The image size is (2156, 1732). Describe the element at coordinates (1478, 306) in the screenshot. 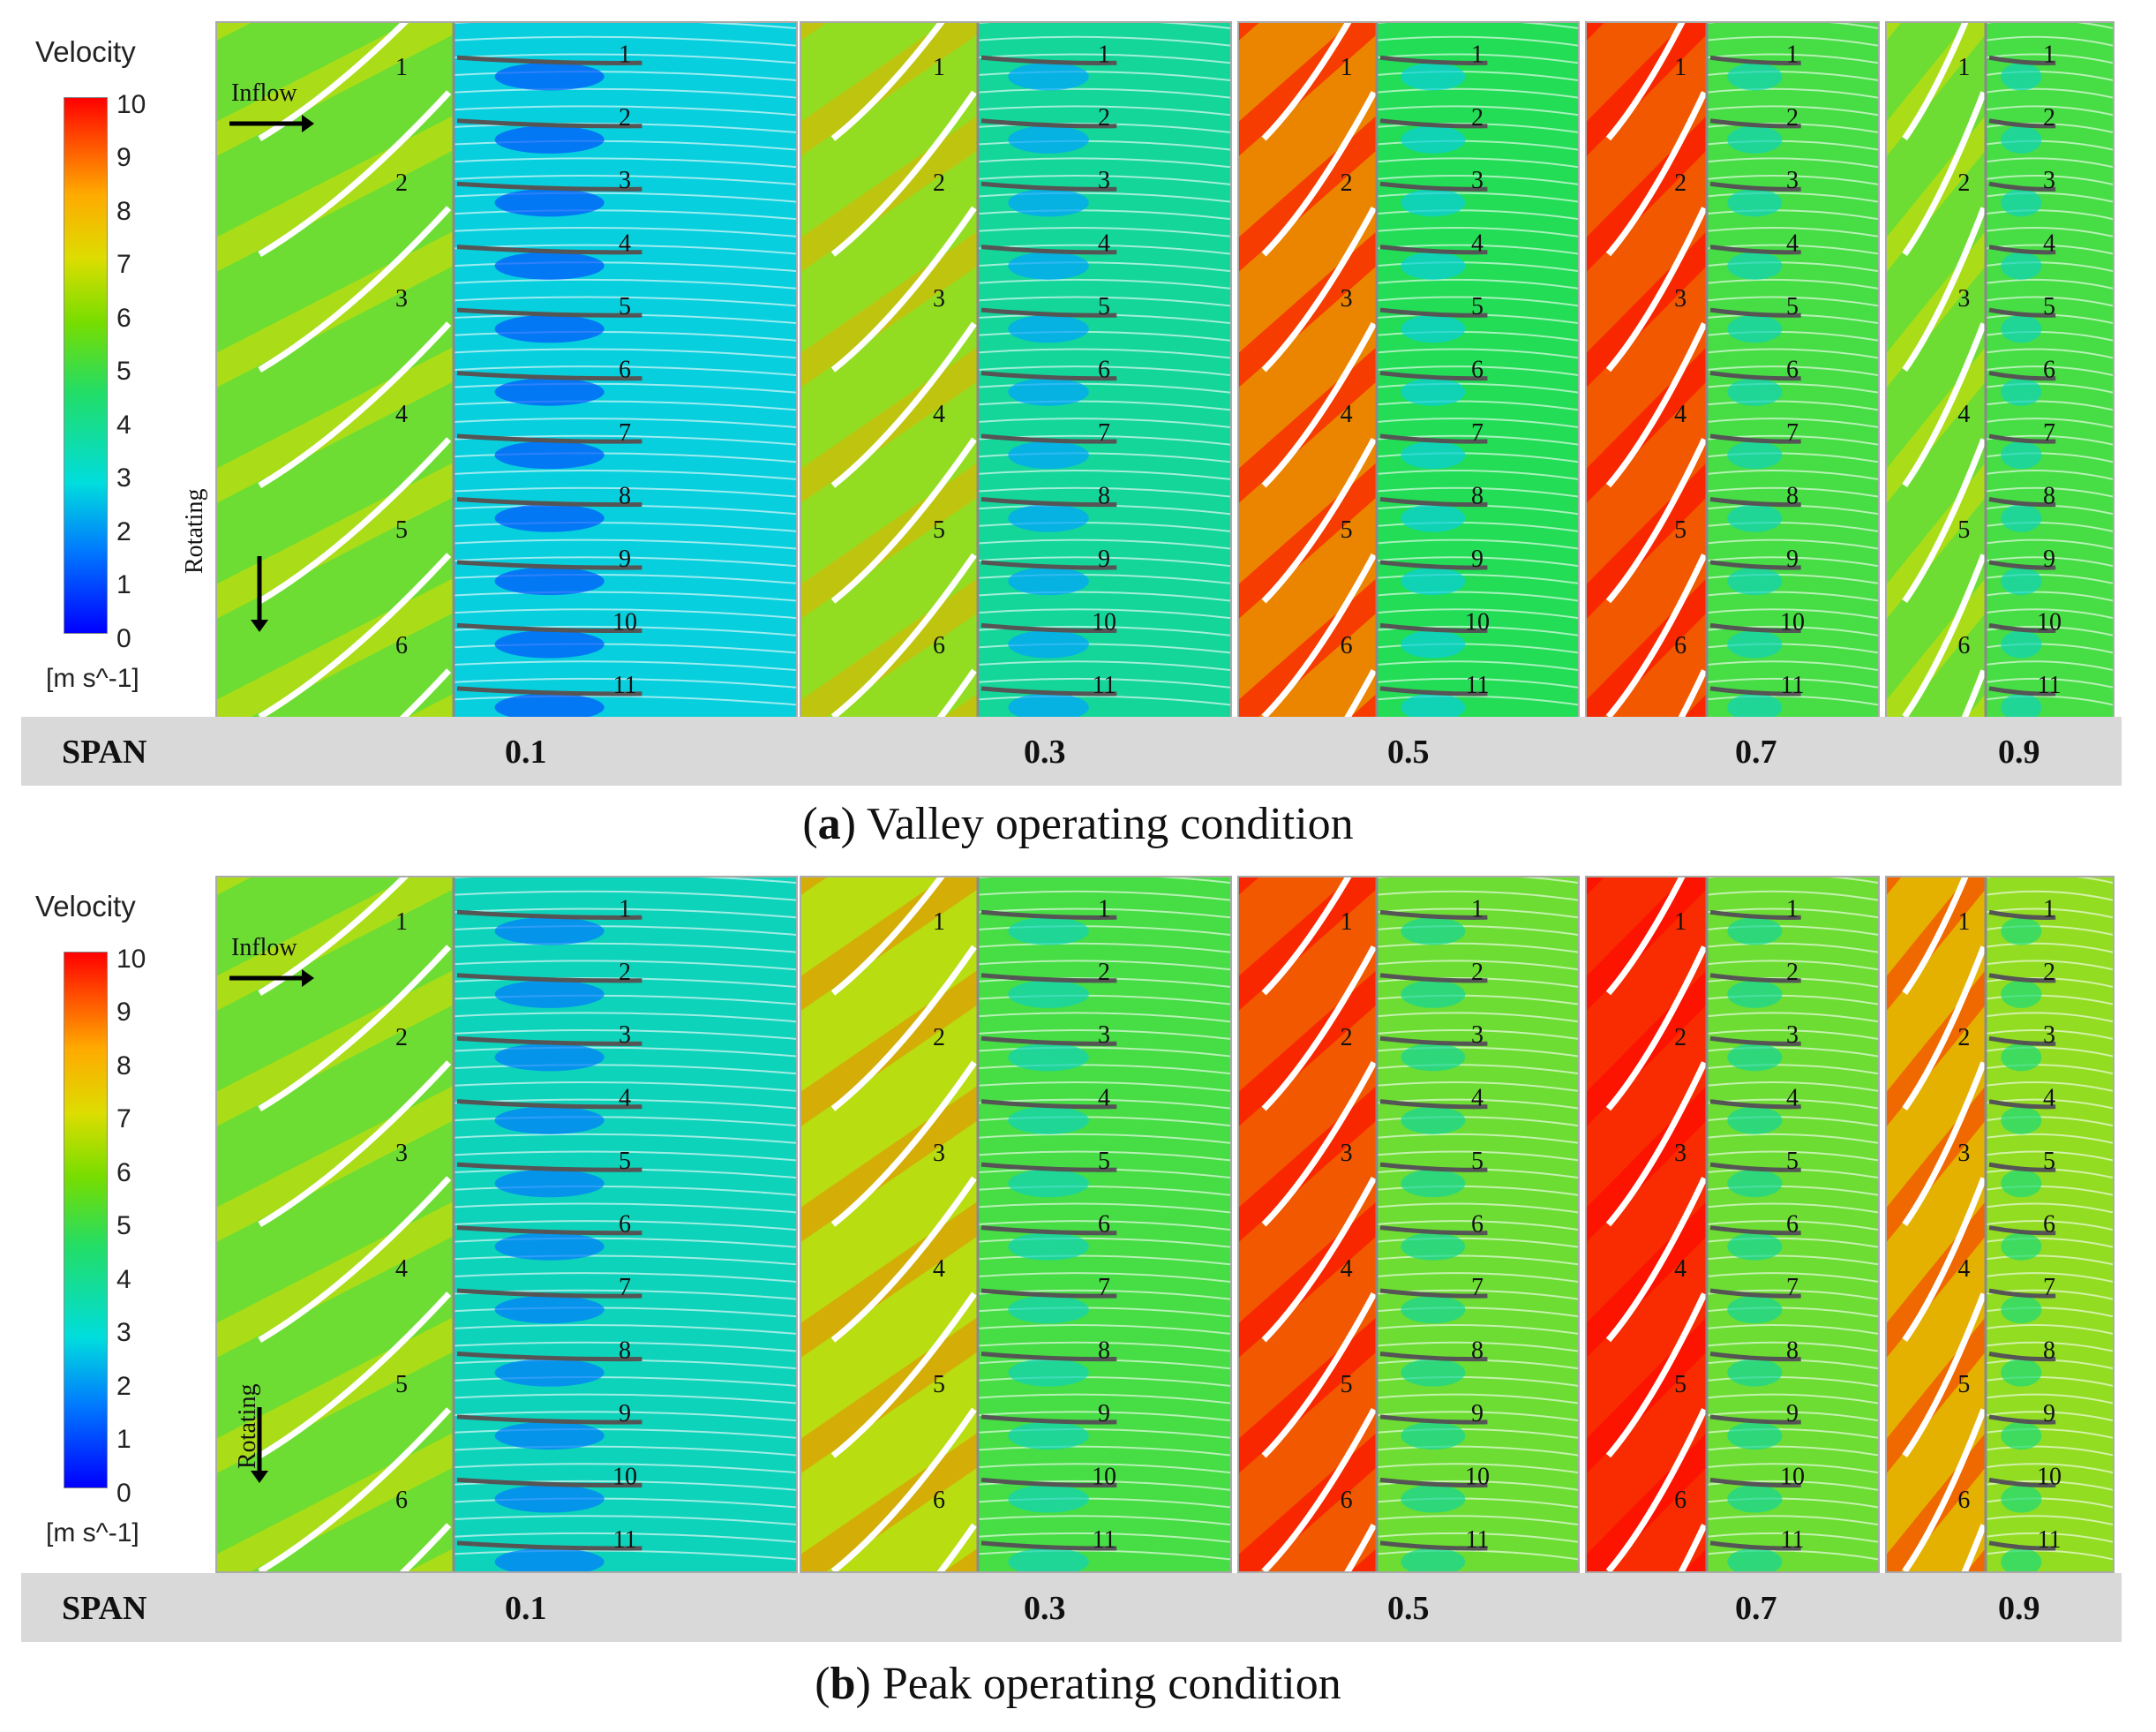

I see `stator-vane-label: 5` at that location.